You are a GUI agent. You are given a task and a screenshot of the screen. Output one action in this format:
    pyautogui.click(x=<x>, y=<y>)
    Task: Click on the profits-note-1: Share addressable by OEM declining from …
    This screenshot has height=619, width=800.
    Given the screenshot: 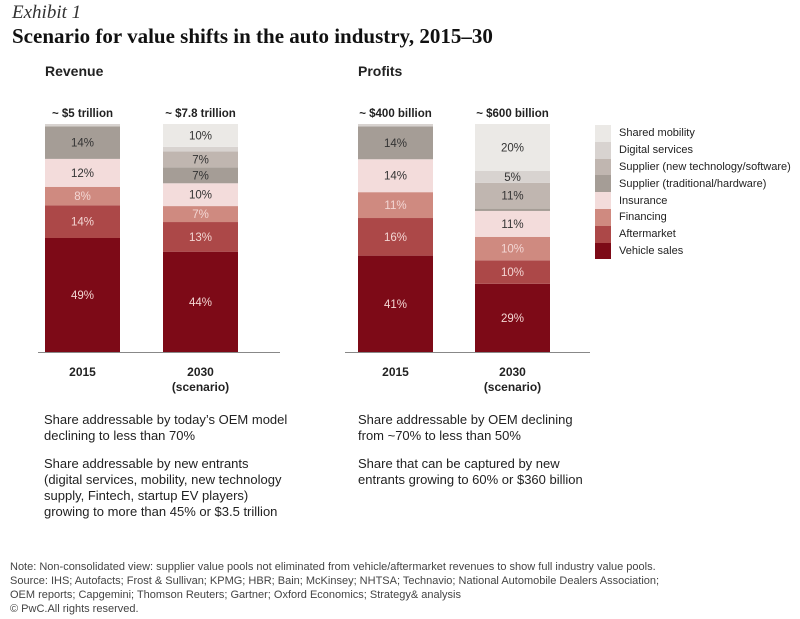 What is the action you would take?
    pyautogui.click(x=465, y=427)
    